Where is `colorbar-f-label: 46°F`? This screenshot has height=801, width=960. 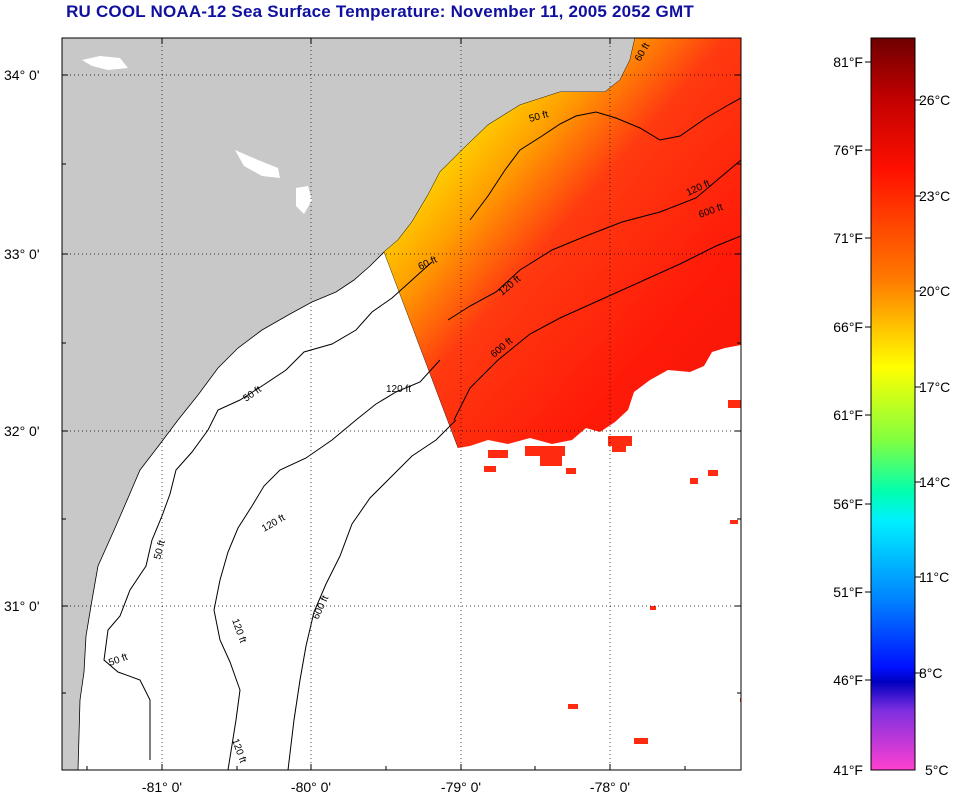 colorbar-f-label: 46°F is located at coordinates (848, 680).